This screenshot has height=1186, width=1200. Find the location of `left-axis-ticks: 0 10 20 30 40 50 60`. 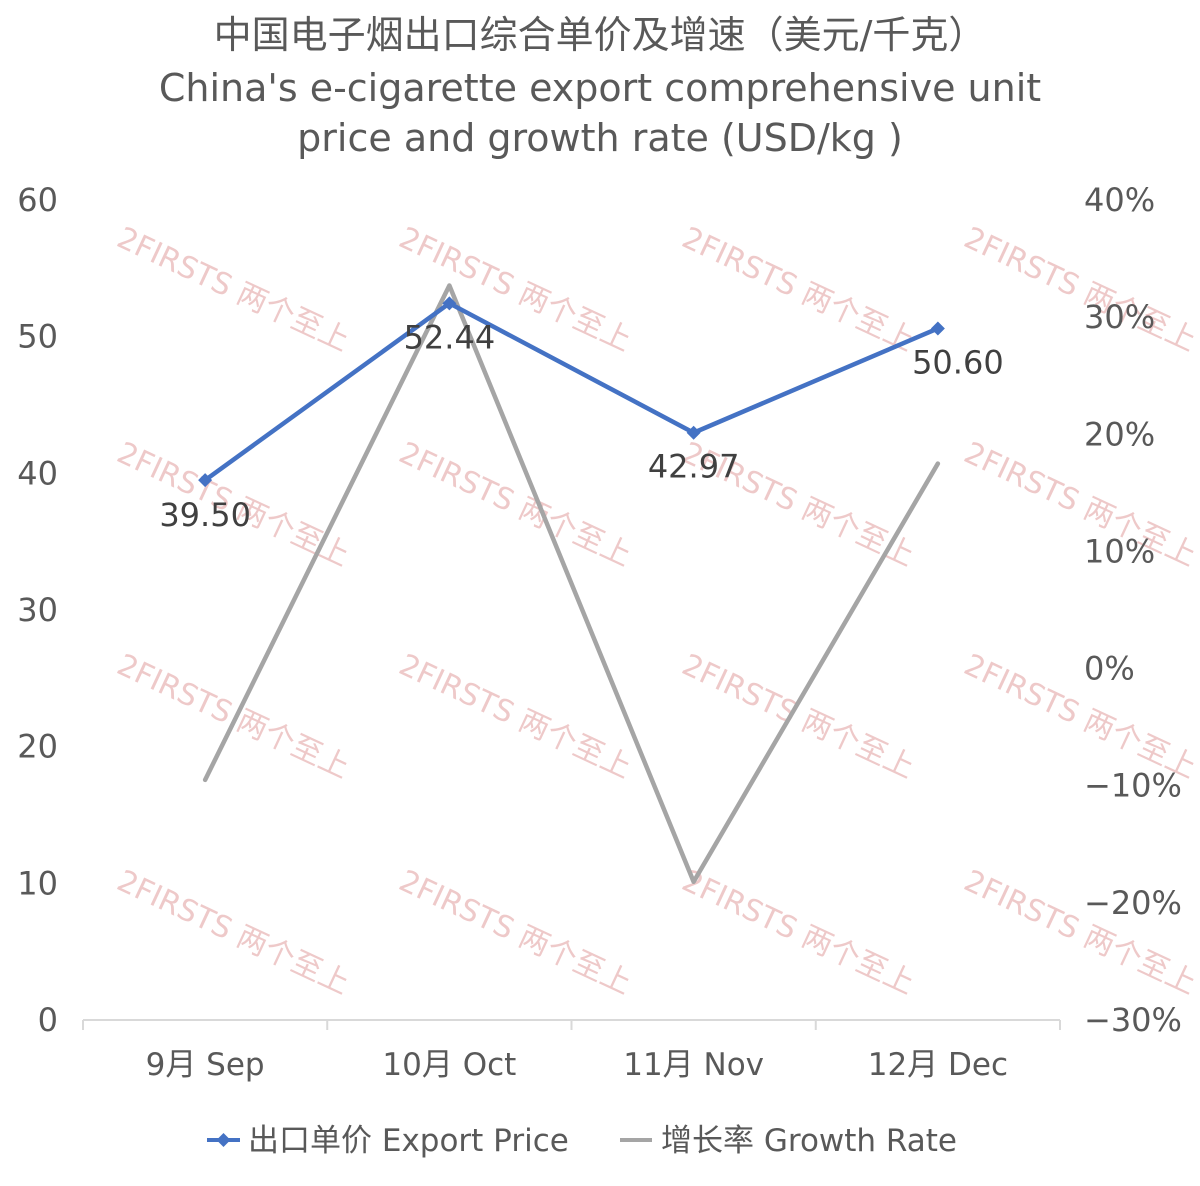

left-axis-ticks: 0 10 20 30 40 50 60 is located at coordinates (37, 610).